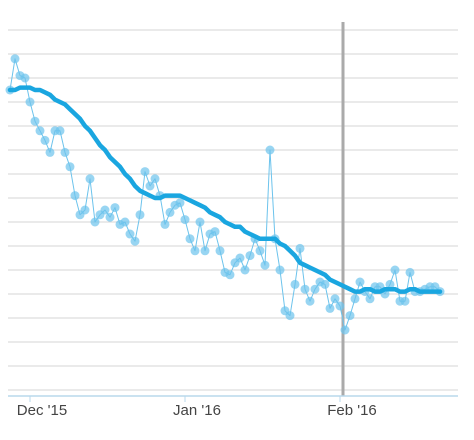  I want to click on x-tick-label: Dec '15, so click(42, 410).